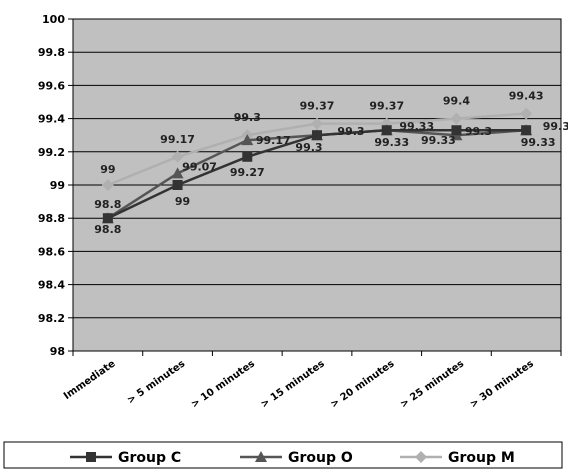 The image size is (568, 475). What do you see at coordinates (91, 457) in the screenshot?
I see `group-c-legend-marker` at bounding box center [91, 457].